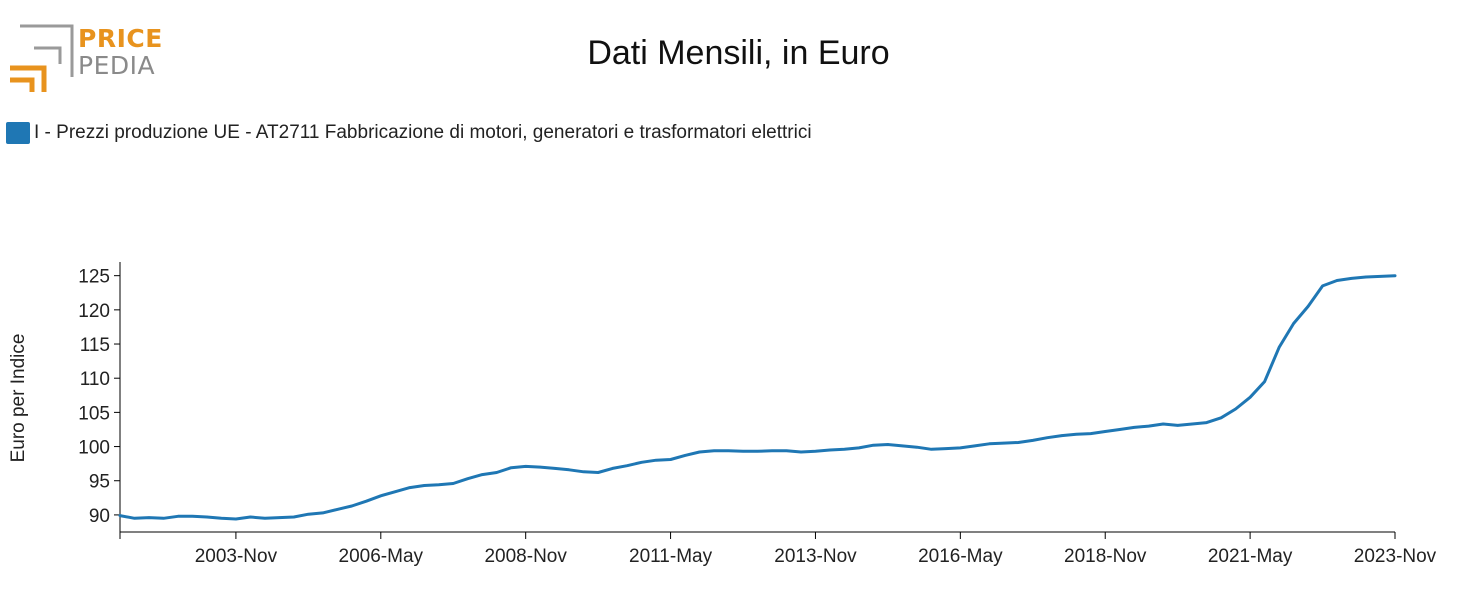  I want to click on pricepedia-logo: PRICE PEDIA, so click(86, 58).